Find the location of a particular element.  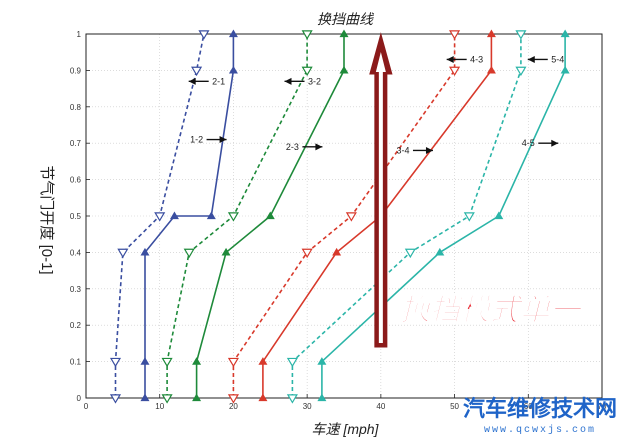

annotation-4-5: 4-5 is located at coordinates (540, 143).